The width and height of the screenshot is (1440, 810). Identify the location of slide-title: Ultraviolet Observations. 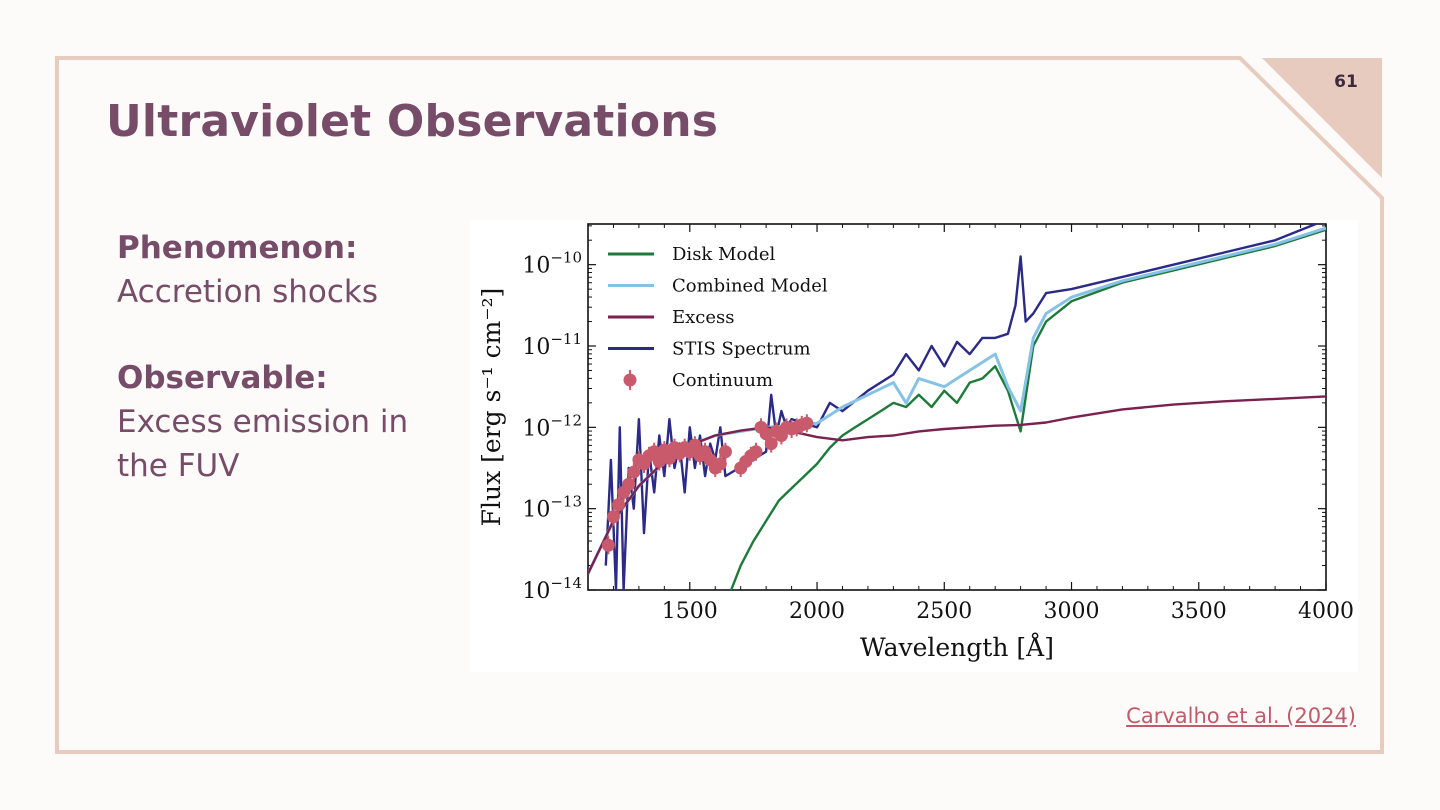
(412, 121).